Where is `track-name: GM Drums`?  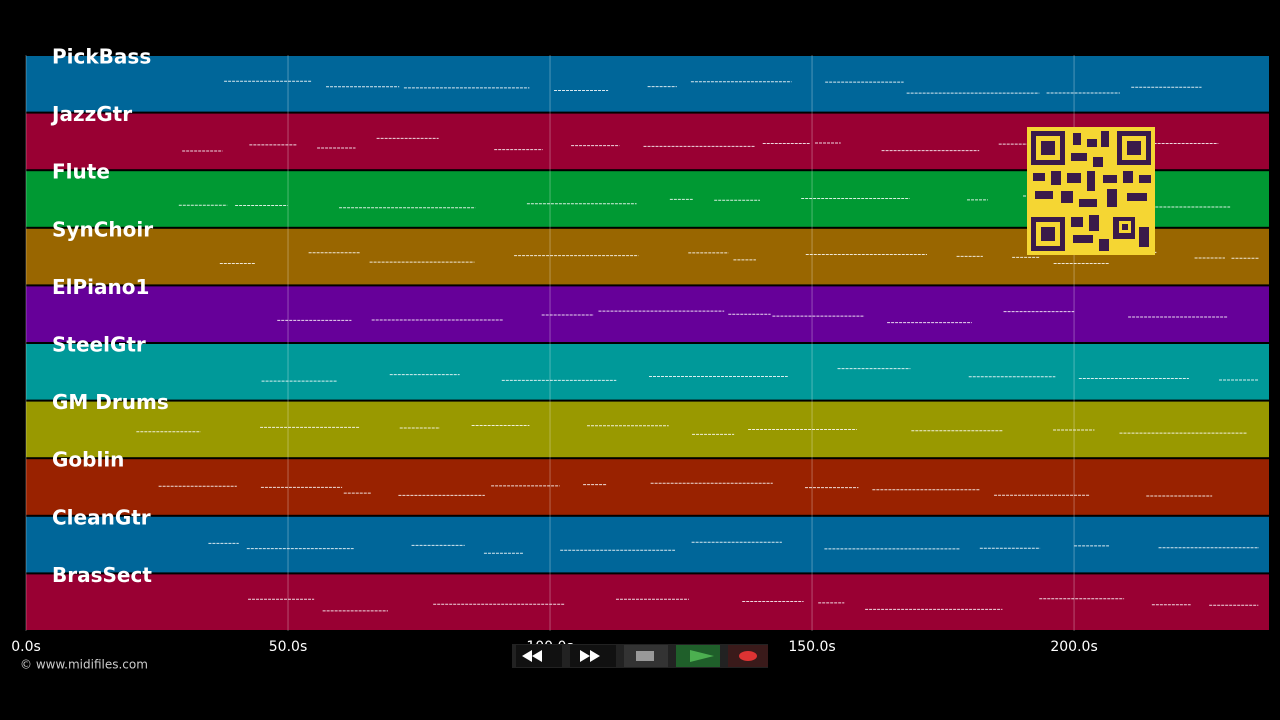
track-name: GM Drums is located at coordinates (110, 402).